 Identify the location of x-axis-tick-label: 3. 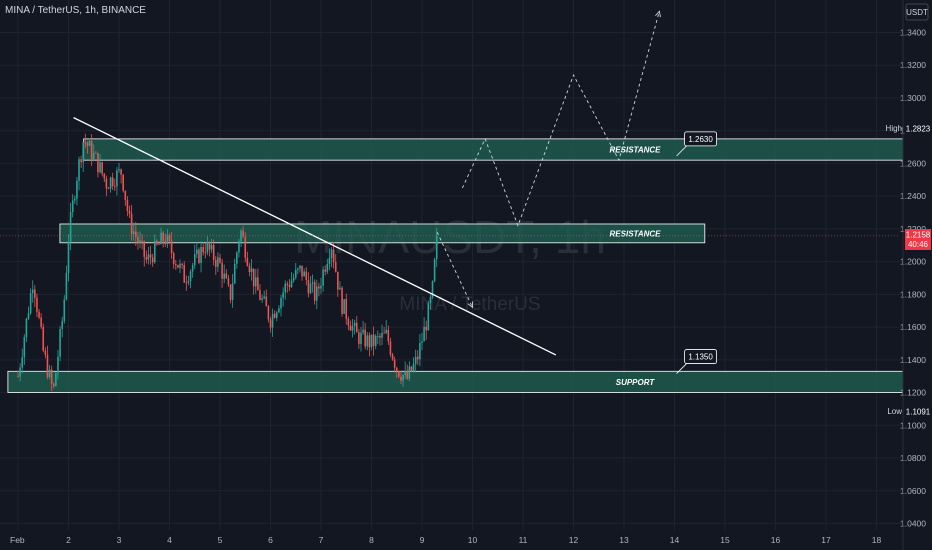
(119, 540).